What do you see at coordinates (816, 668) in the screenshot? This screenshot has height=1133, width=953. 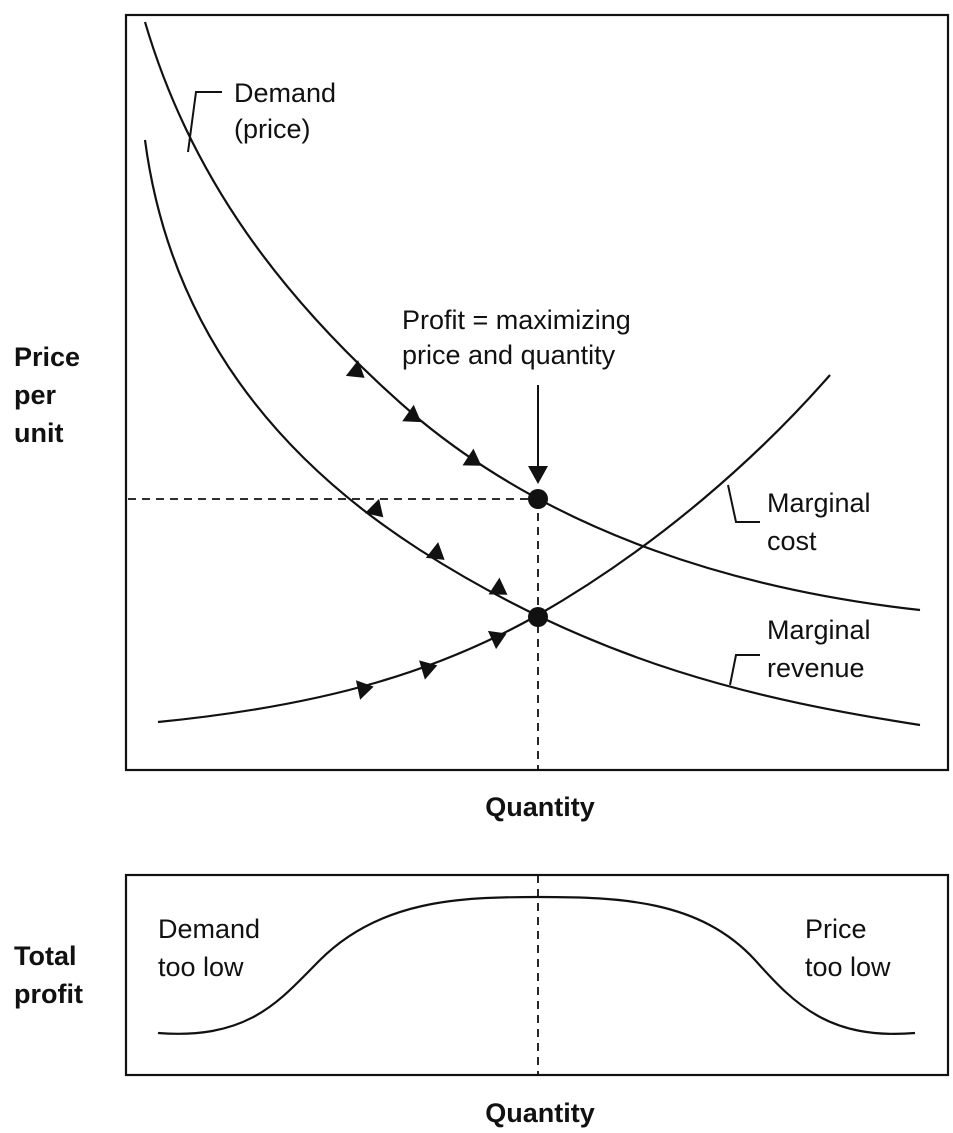 I see `marginal-revenue-label-line2: revenue` at bounding box center [816, 668].